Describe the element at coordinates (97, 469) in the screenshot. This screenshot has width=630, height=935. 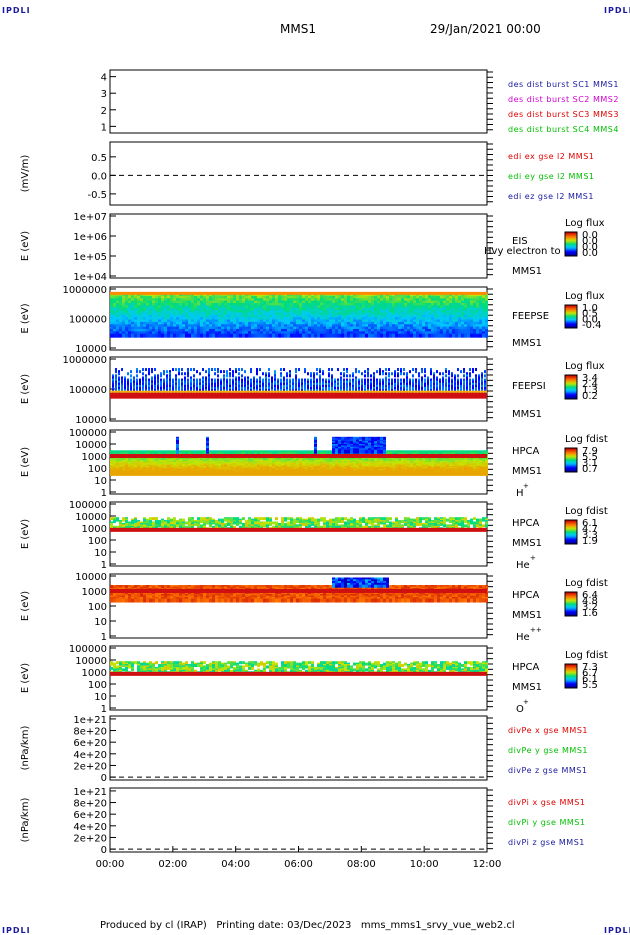
I see `y-tick-label: 100` at that location.